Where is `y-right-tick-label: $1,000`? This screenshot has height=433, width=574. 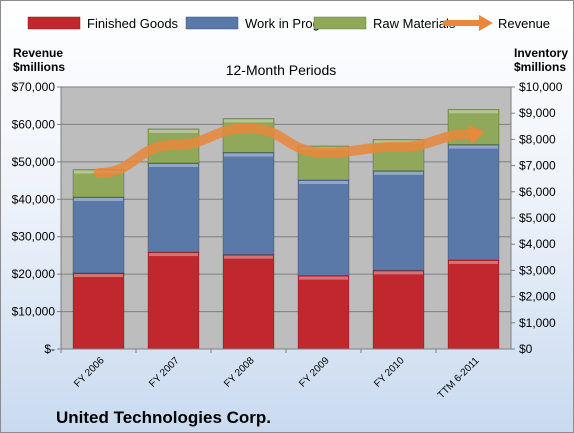 y-right-tick-label: $1,000 is located at coordinates (537, 323).